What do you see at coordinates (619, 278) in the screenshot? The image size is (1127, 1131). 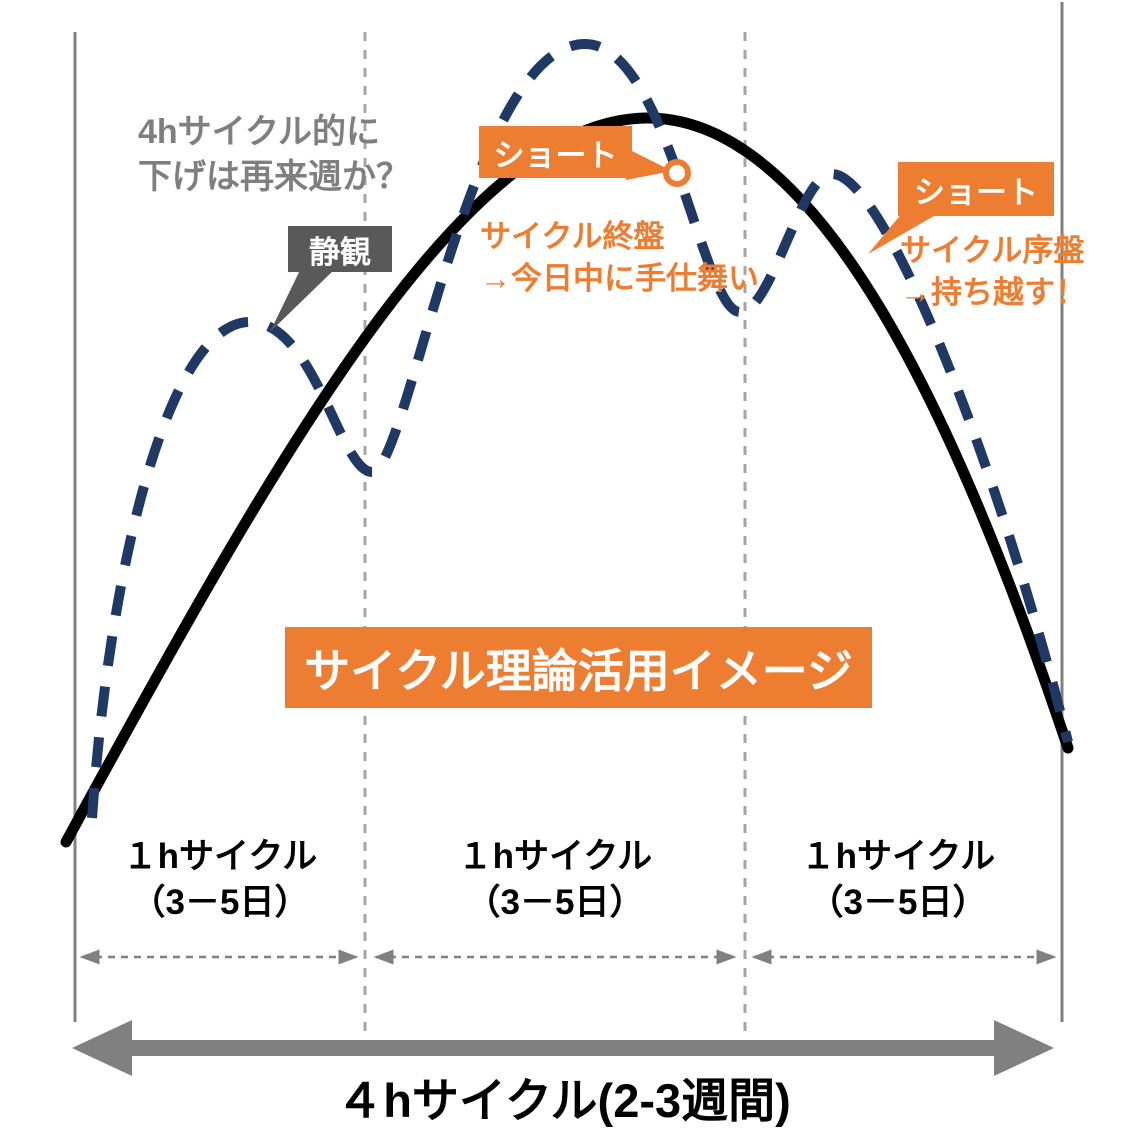 I see `cycle-end-note-line2: →今日中に手仕舞い` at bounding box center [619, 278].